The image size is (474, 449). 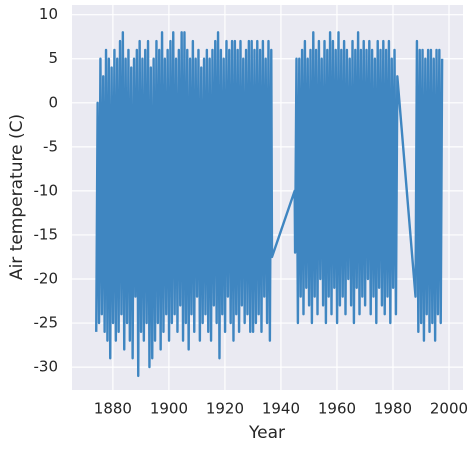 What do you see at coordinates (17, 197) in the screenshot?
I see `y-axis-label: Air temperature (C)` at bounding box center [17, 197].